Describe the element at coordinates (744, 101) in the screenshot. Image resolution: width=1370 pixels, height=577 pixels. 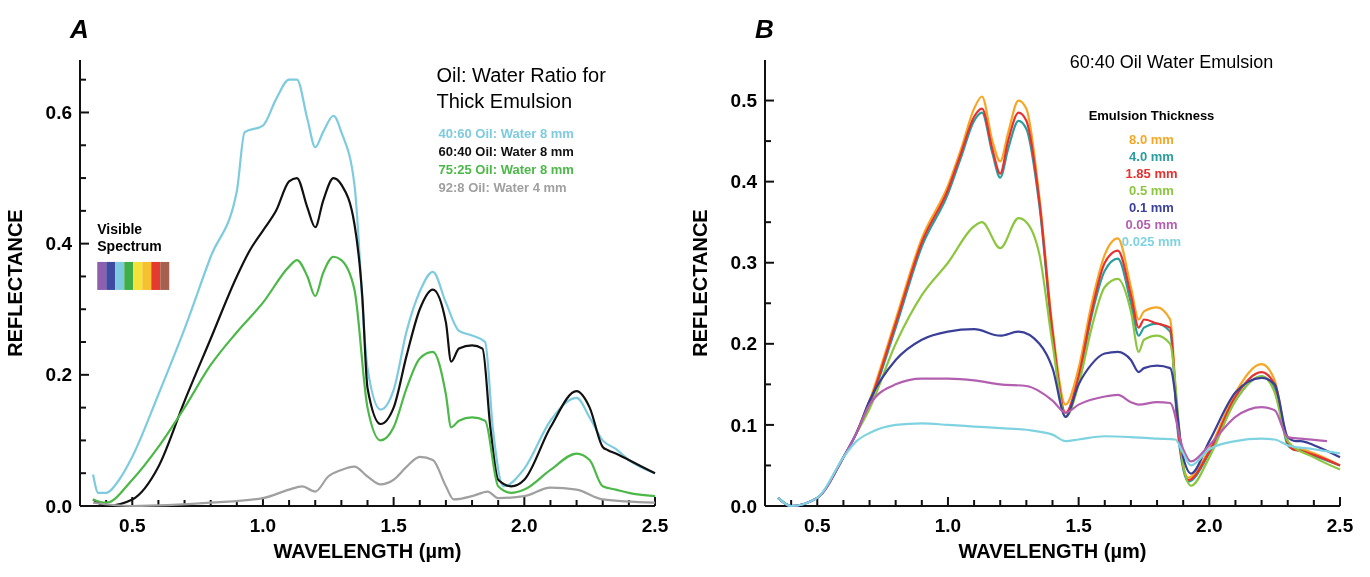
I see `y-tick-label: 0.5` at that location.